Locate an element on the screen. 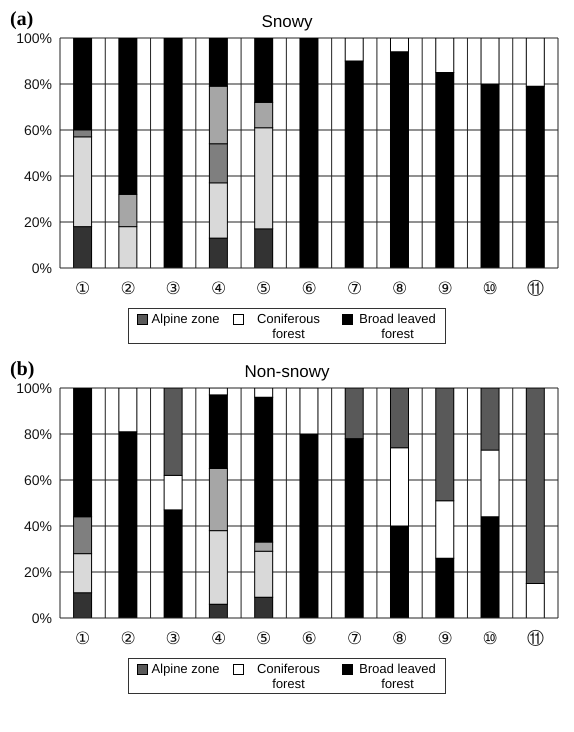 This screenshot has width=574, height=732. chart-title: Snowy is located at coordinates (287, 21).